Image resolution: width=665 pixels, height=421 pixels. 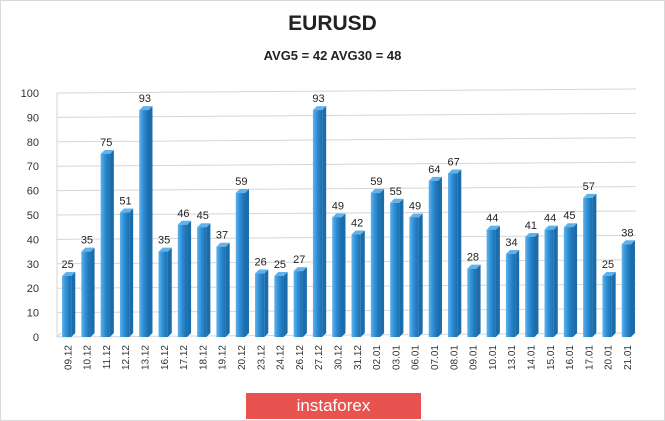 What do you see at coordinates (261, 263) in the screenshot?
I see `data-label: 26` at bounding box center [261, 263].